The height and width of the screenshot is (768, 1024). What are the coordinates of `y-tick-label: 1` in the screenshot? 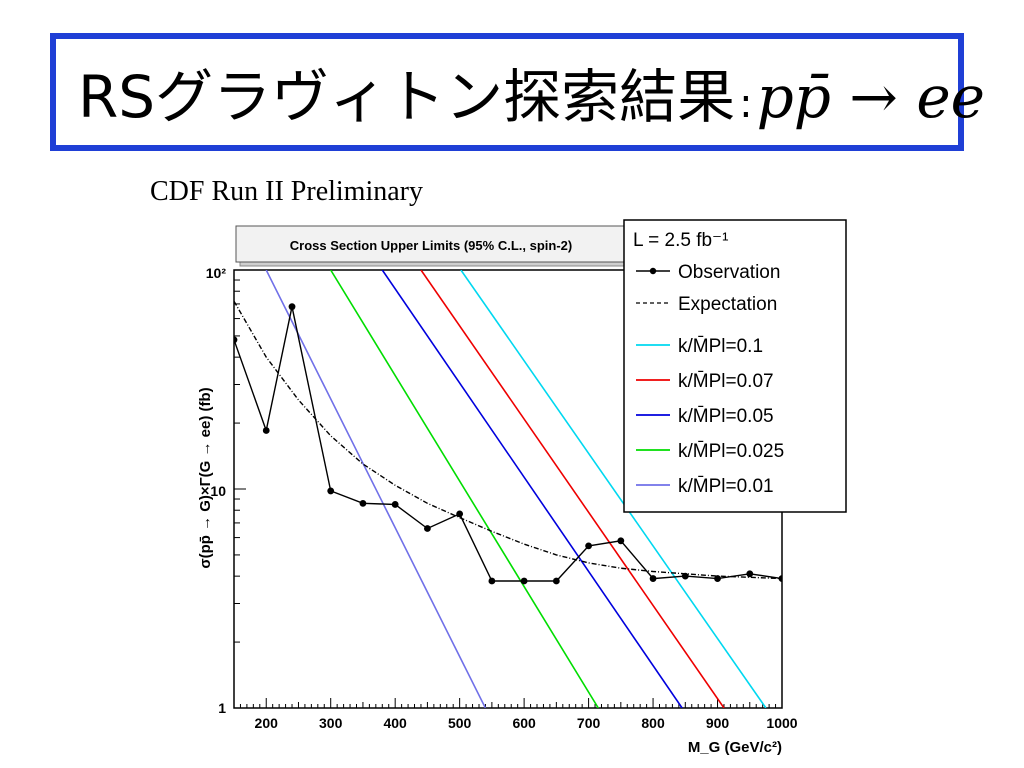 It's located at (222, 708).